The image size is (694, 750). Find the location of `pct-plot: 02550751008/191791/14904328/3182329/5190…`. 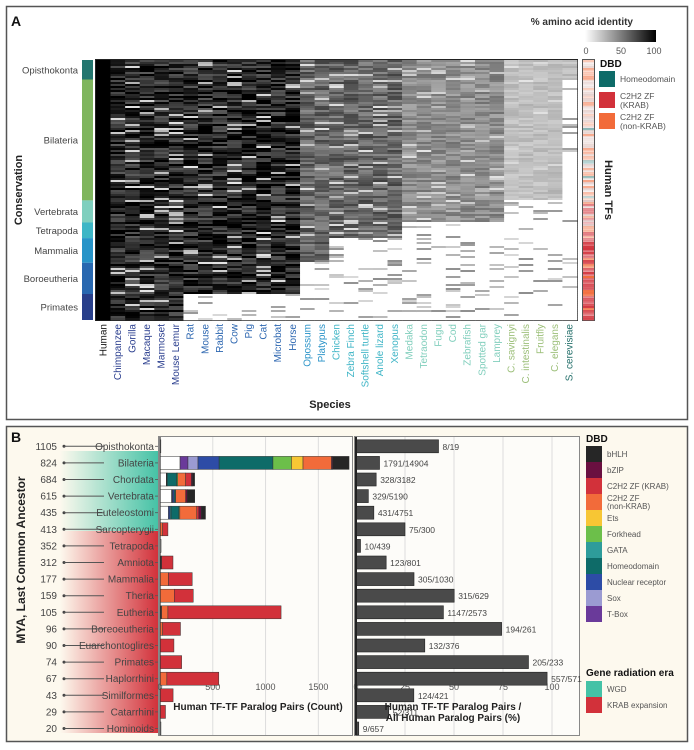

pct-plot: 02550751008/191791/14904328/3182329/5190… is located at coordinates (467, 586).